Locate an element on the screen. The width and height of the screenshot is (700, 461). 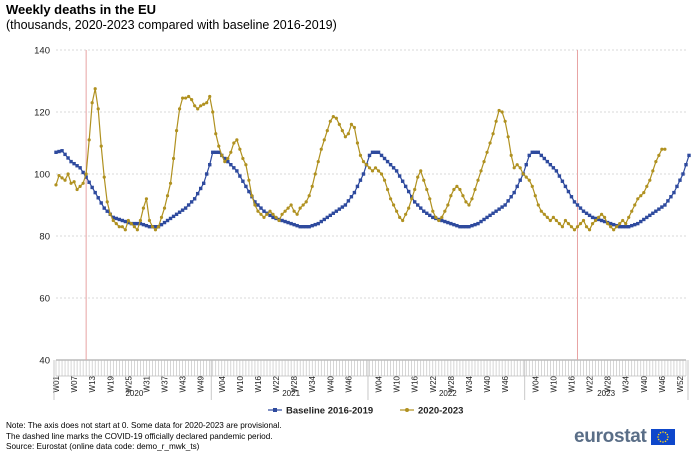
x-tick-label: W43 is located at coordinates (183, 383).